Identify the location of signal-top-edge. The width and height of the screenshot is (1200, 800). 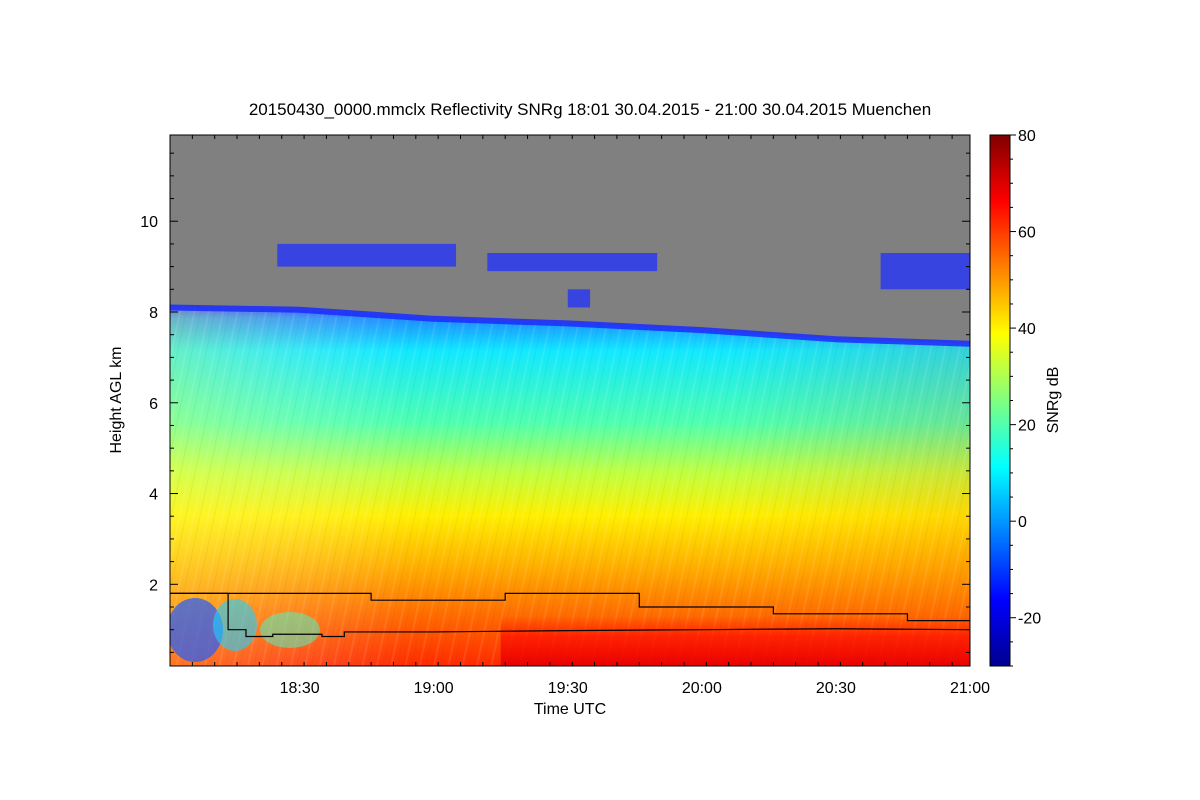
(570, 325).